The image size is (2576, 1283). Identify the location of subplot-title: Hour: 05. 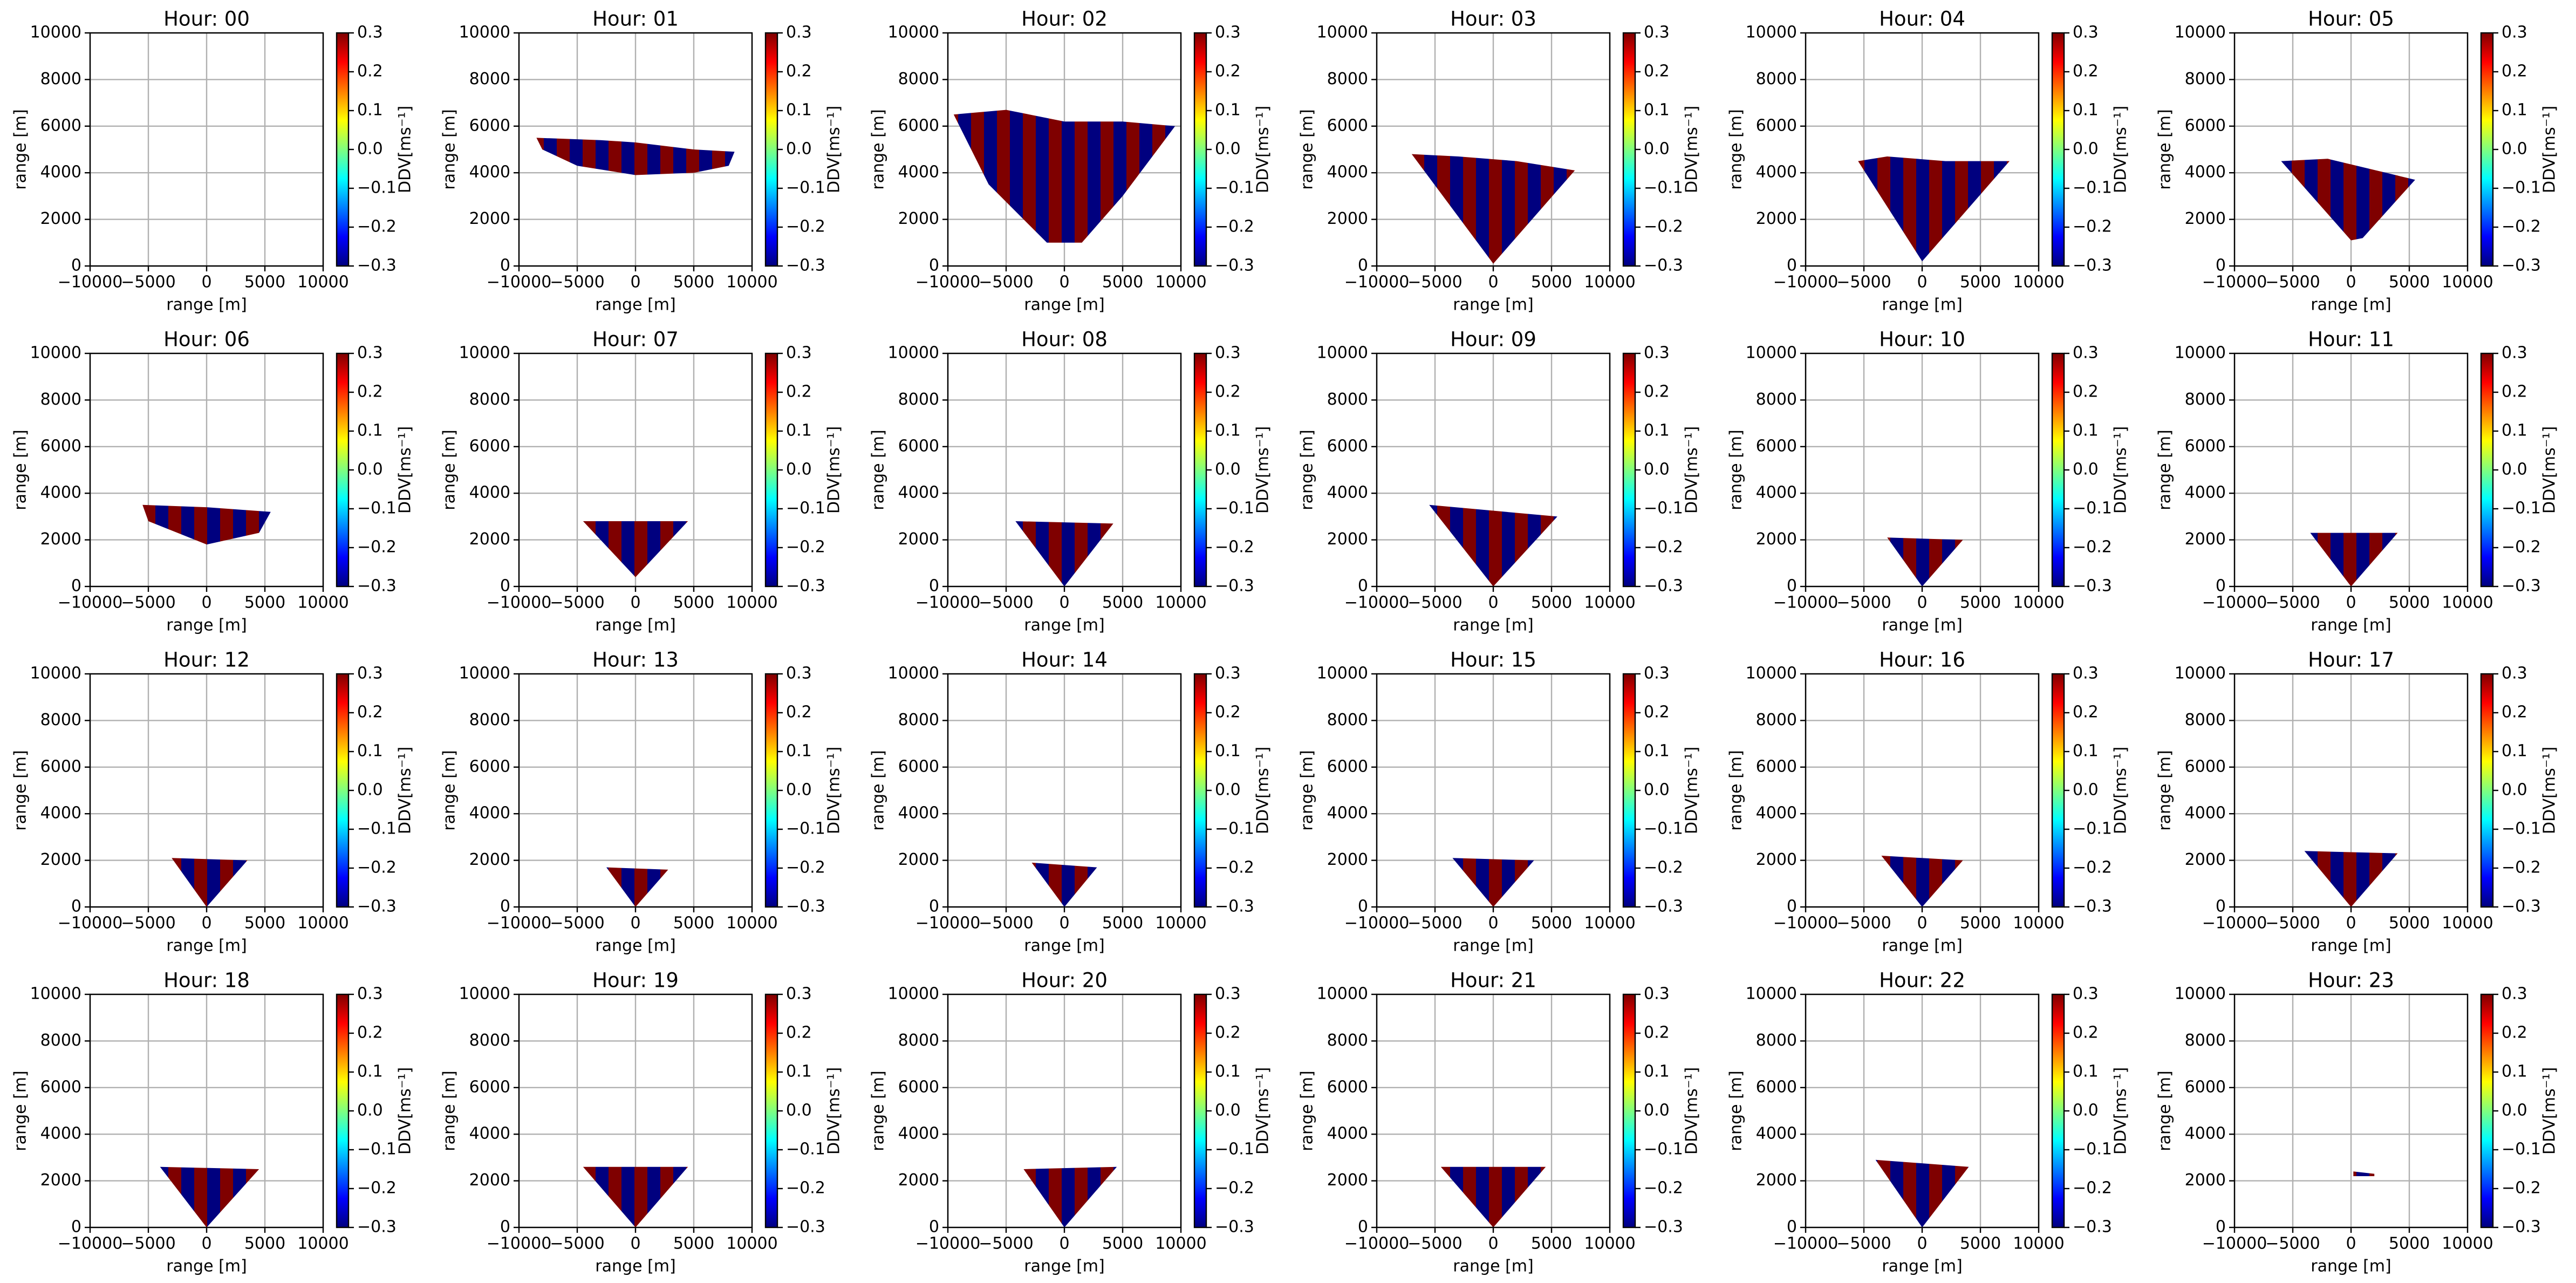
(2351, 19).